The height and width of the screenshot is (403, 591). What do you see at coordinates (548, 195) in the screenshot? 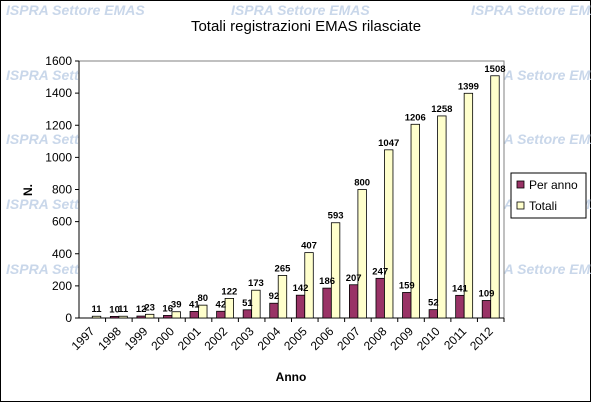
I see `legend-box` at bounding box center [548, 195].